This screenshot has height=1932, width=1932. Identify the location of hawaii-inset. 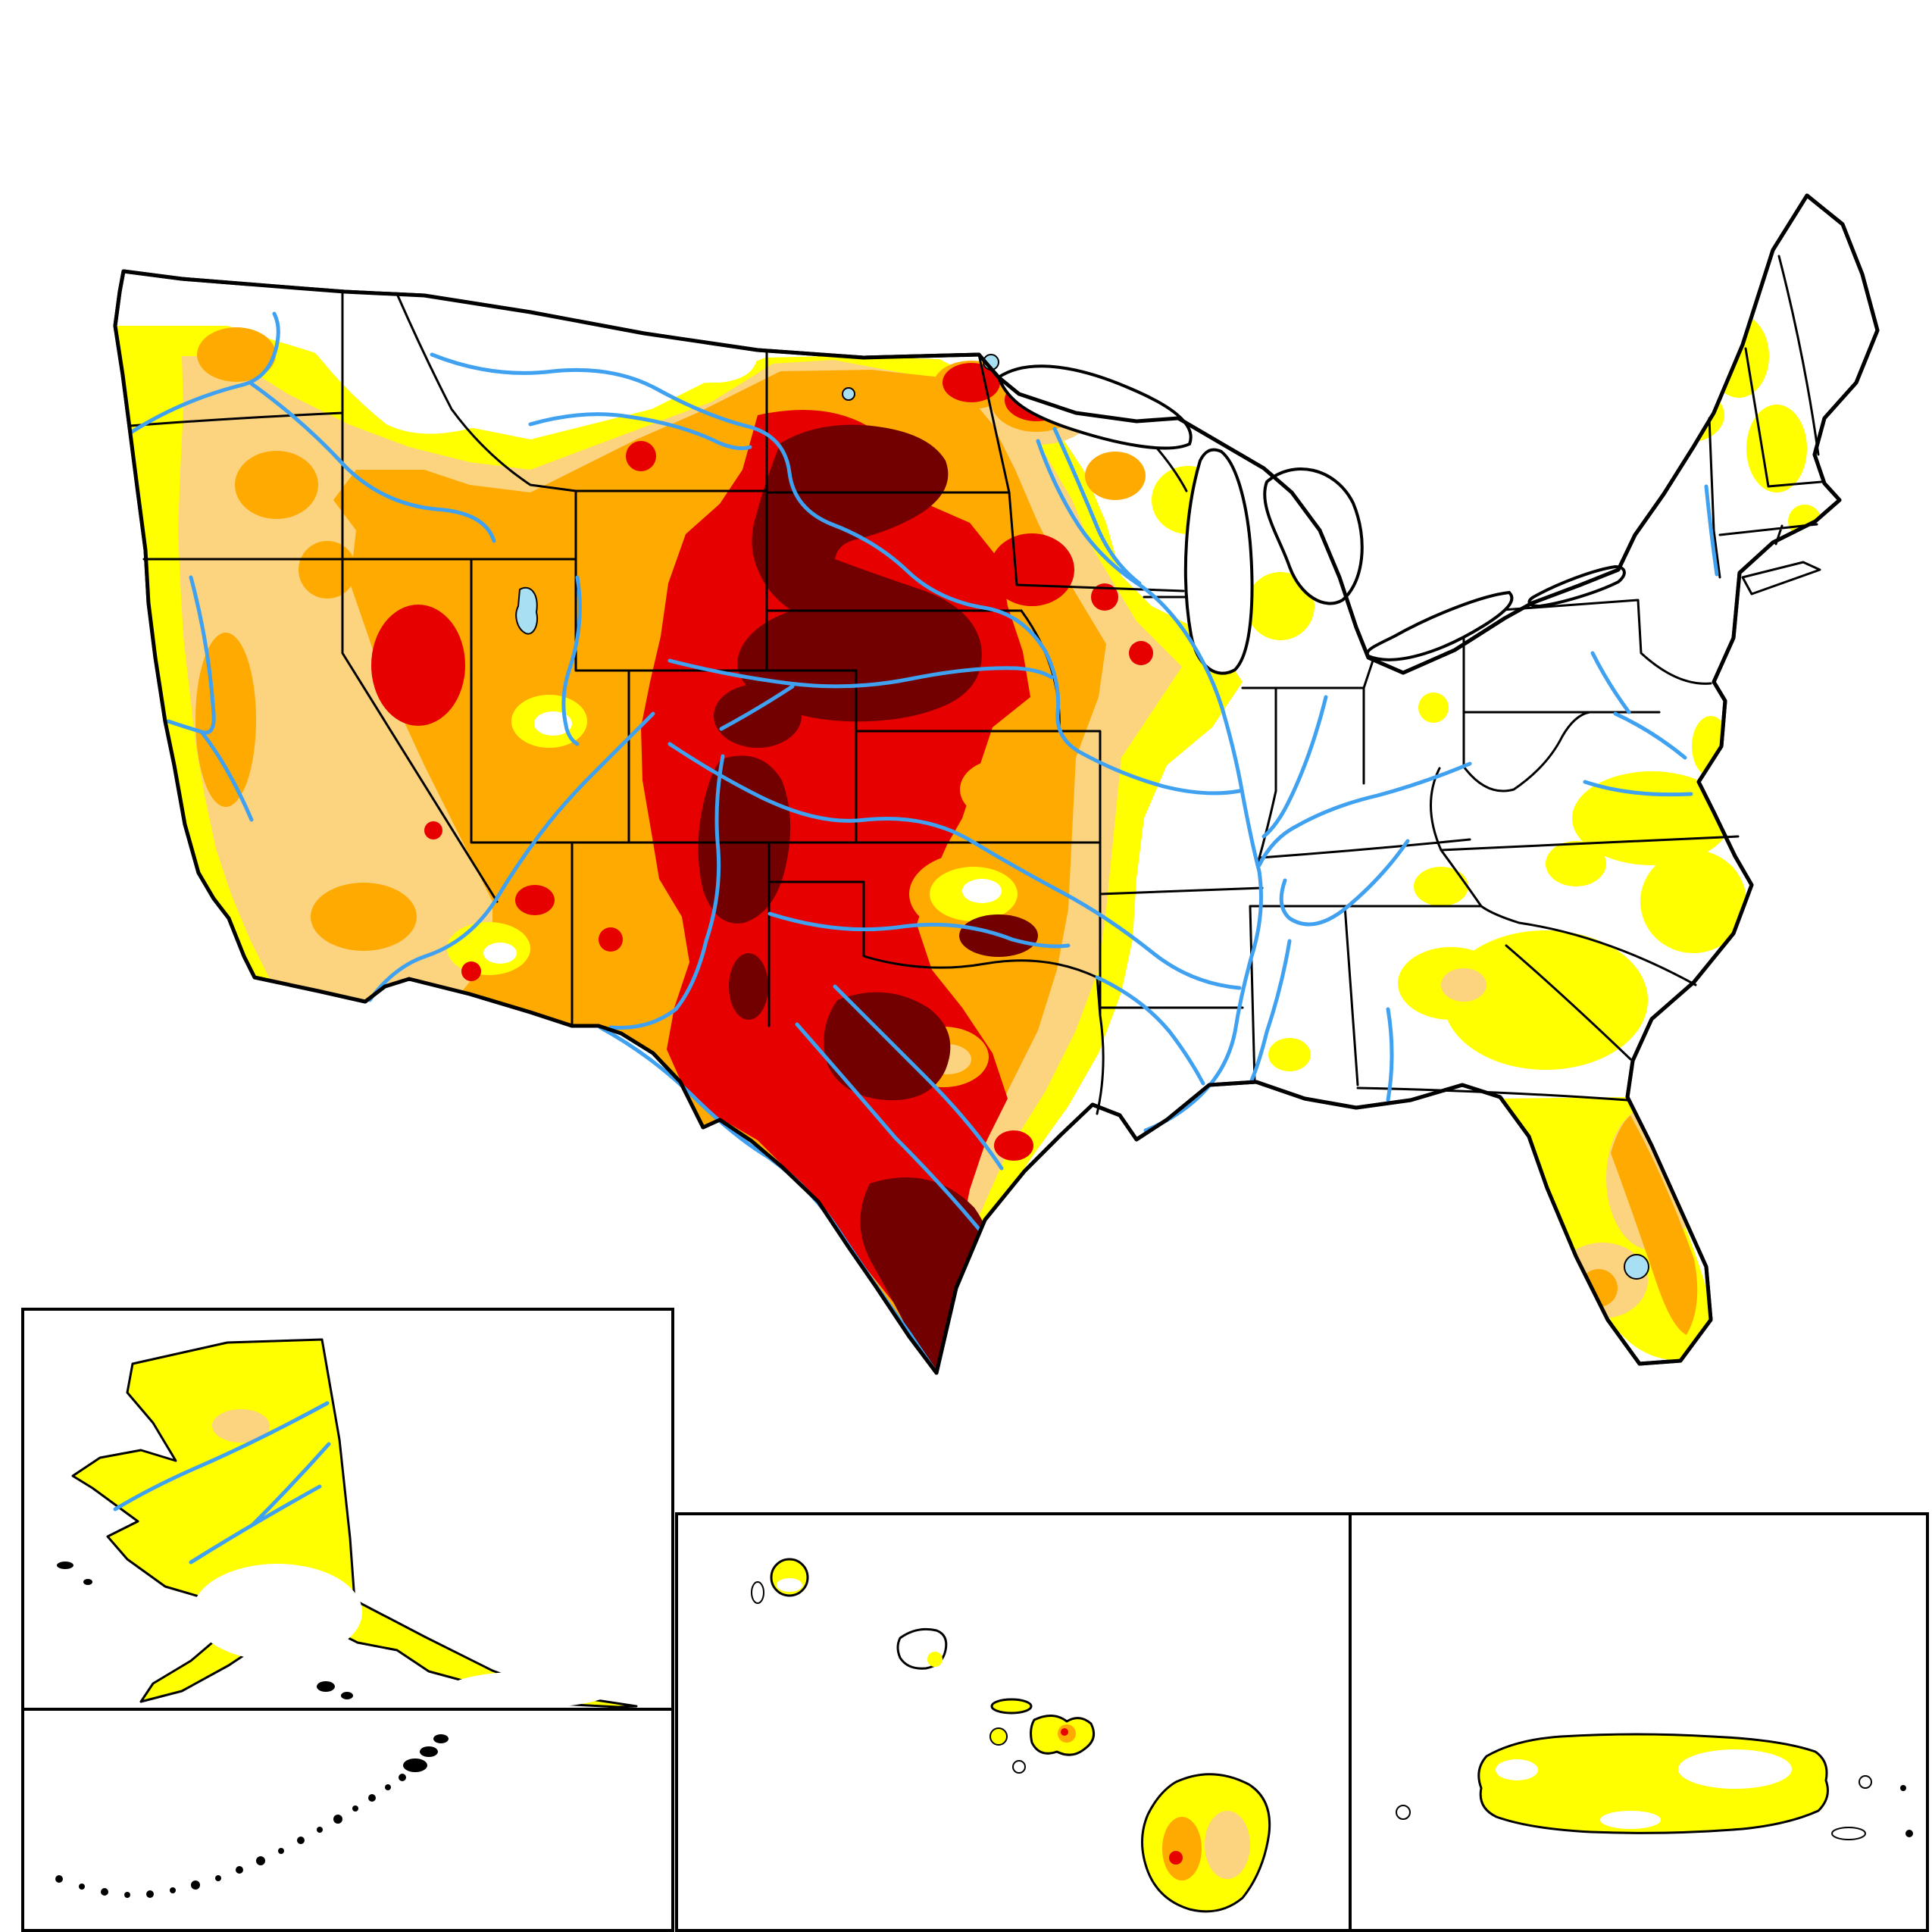
(1013, 1722).